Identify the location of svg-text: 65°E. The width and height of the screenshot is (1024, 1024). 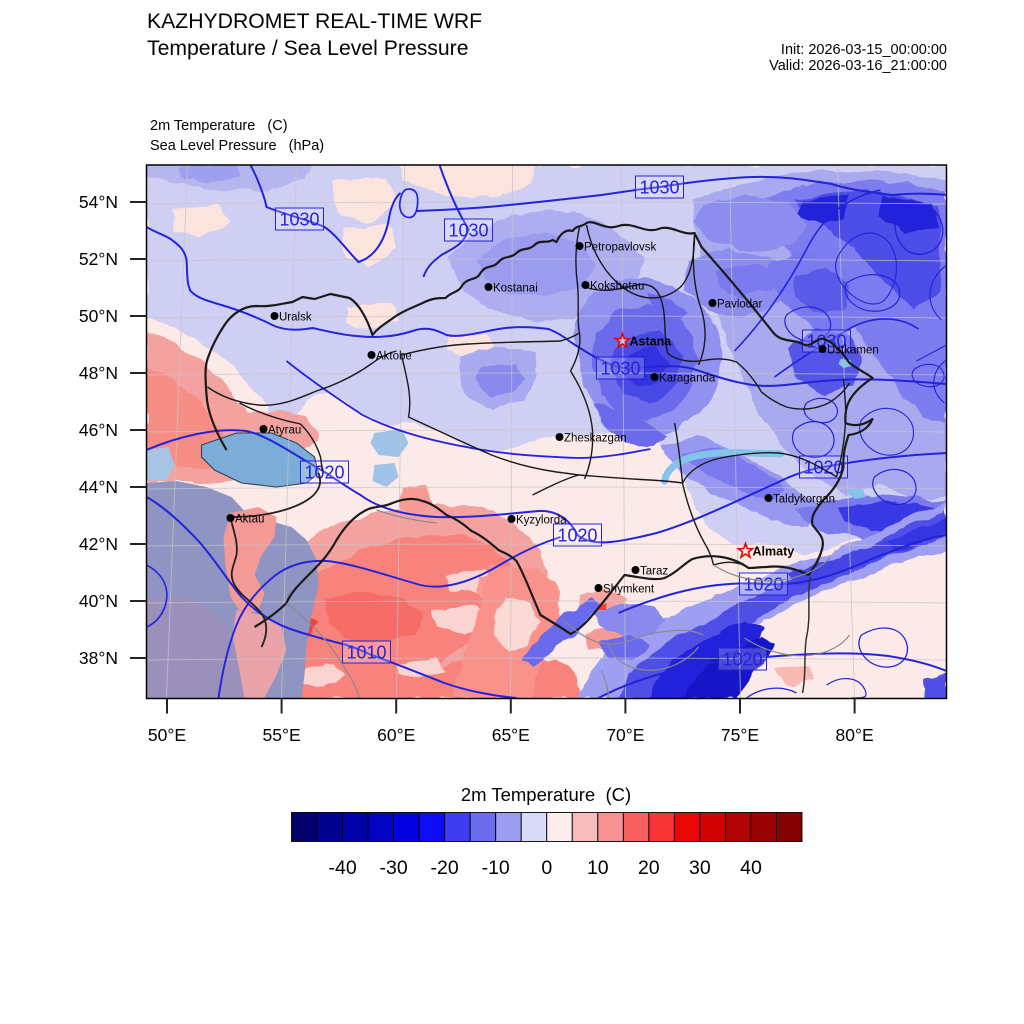
(511, 735).